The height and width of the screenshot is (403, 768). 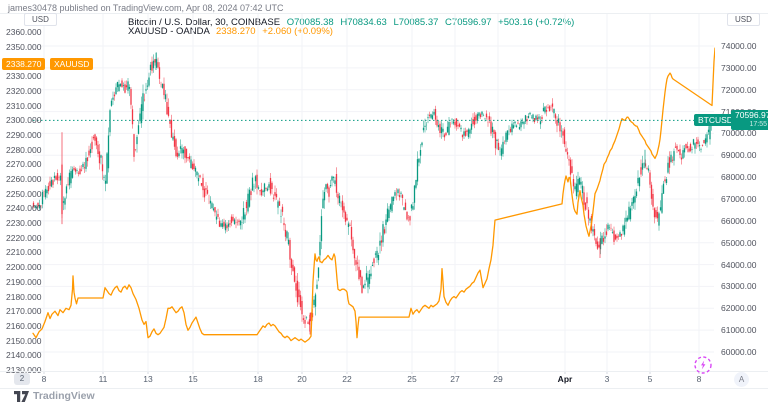 I want to click on time-axis-label: 18, so click(x=258, y=379).